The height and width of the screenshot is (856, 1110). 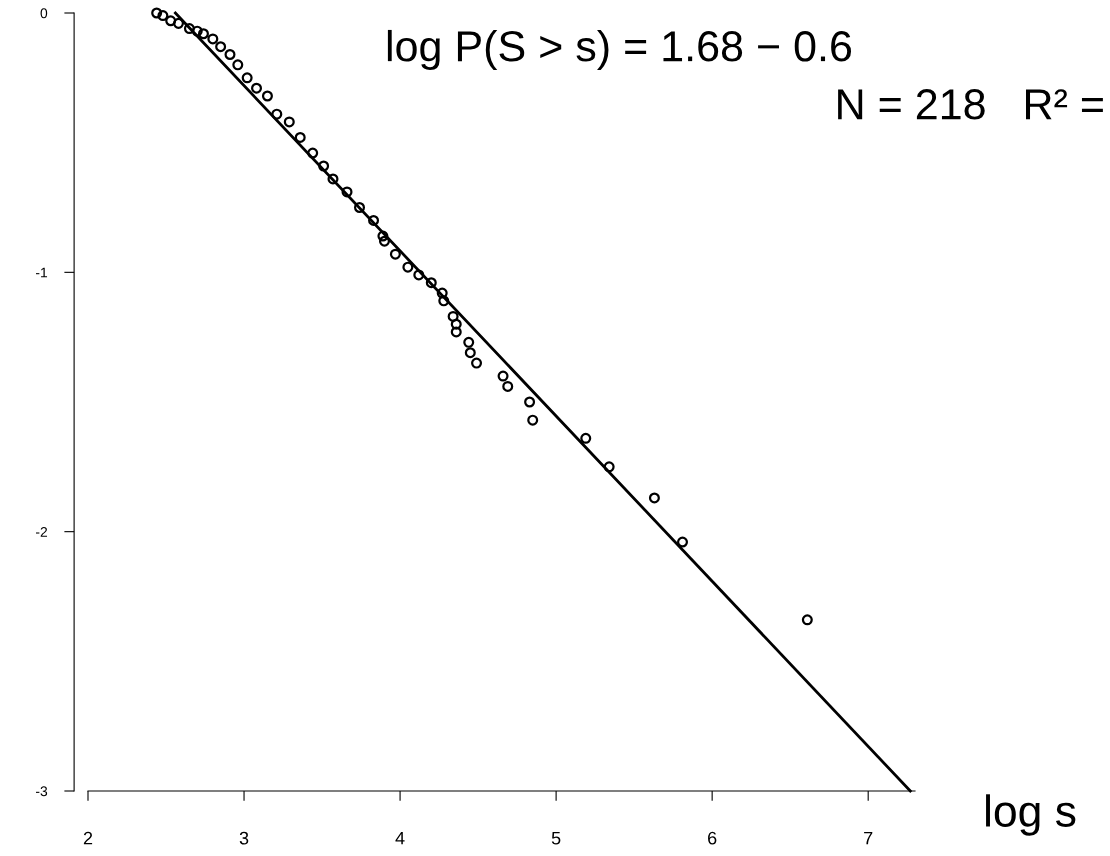 What do you see at coordinates (41, 272) in the screenshot?
I see `y-tick-label: -1` at bounding box center [41, 272].